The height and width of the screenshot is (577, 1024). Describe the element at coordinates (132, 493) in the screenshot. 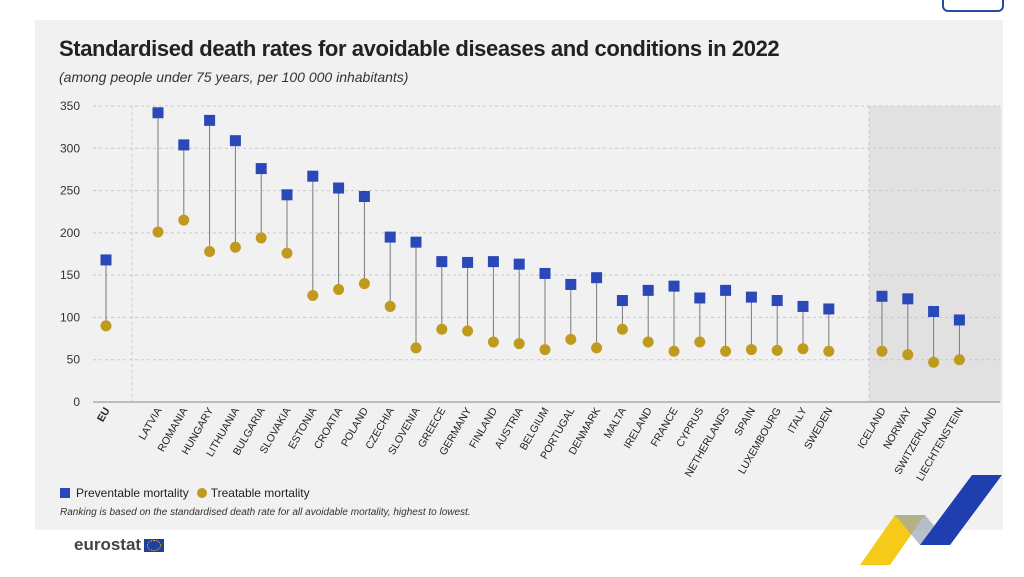

I see `legend-preventable-label: Preventable mortality` at that location.